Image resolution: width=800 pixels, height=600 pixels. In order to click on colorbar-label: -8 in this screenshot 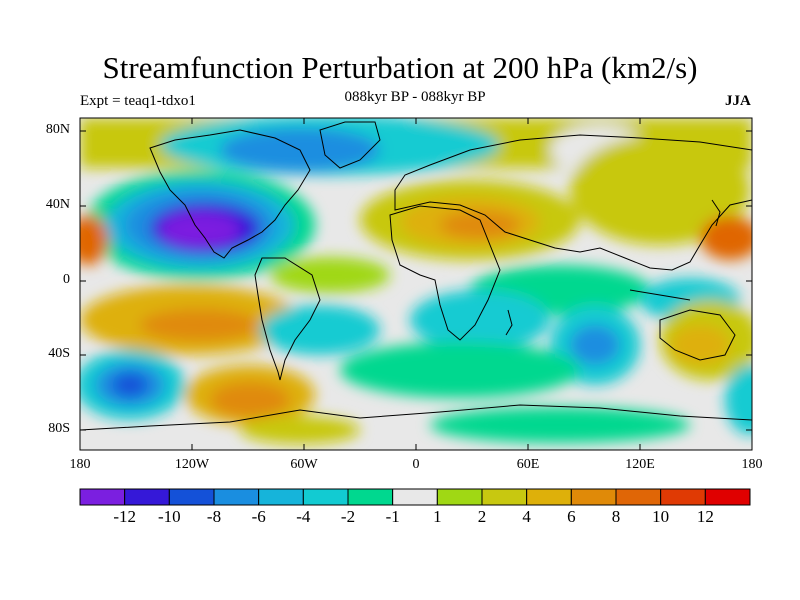, I will do `click(214, 516)`.